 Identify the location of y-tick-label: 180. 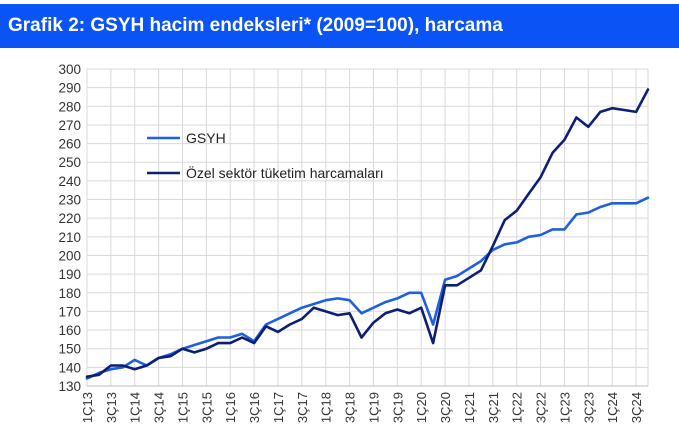
(69, 293).